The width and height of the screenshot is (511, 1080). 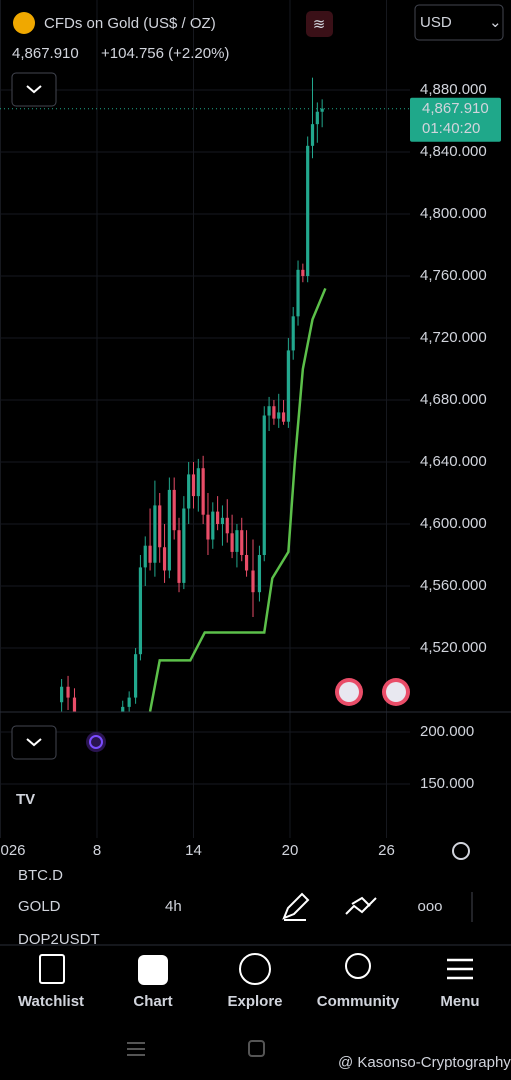 What do you see at coordinates (358, 1001) in the screenshot?
I see `nav-item: Community` at bounding box center [358, 1001].